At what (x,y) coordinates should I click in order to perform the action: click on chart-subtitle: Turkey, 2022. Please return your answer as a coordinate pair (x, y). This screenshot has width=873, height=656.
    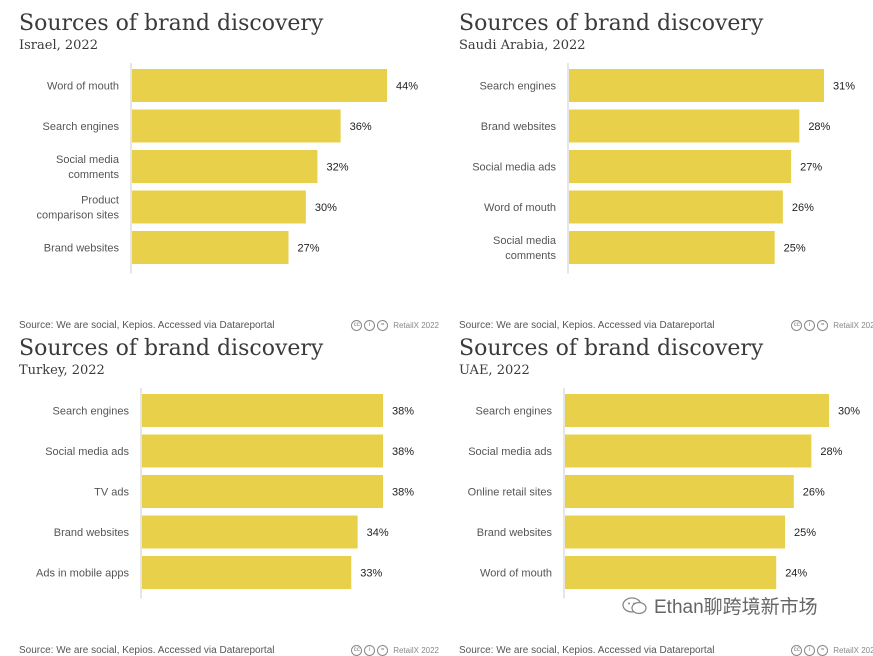
    Looking at the image, I should click on (62, 370).